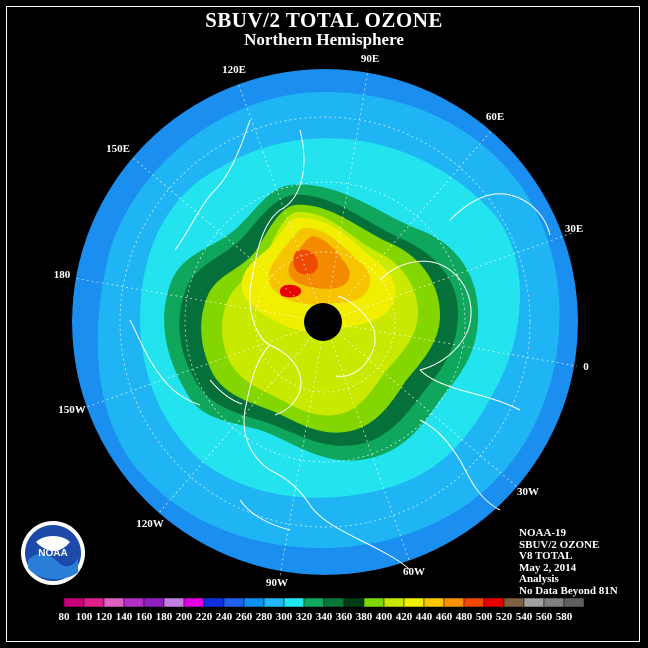 Image resolution: width=648 pixels, height=648 pixels. I want to click on map-subtitle: Northern Hemisphere, so click(324, 39).